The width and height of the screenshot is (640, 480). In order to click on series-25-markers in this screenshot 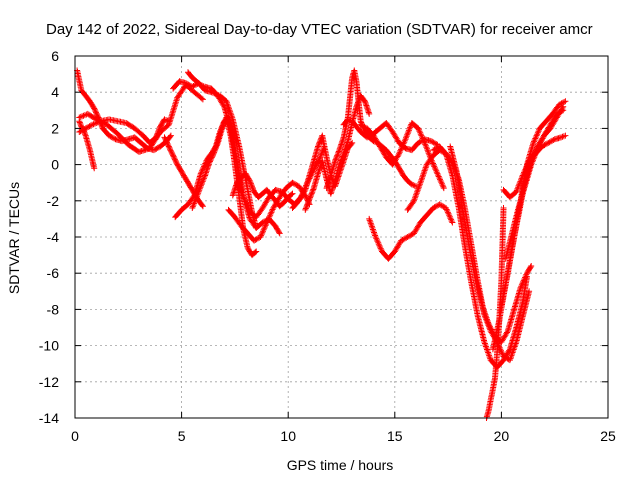, I will do `click(534, 182)`.